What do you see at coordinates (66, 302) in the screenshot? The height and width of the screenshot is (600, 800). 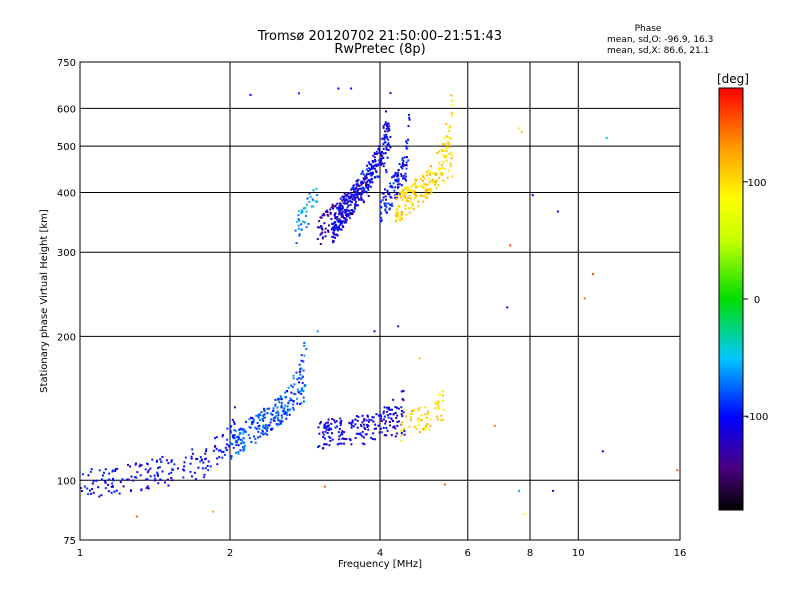 I see `y-axis-ticks: 75 100 200 300 400 500 600 750` at bounding box center [66, 302].